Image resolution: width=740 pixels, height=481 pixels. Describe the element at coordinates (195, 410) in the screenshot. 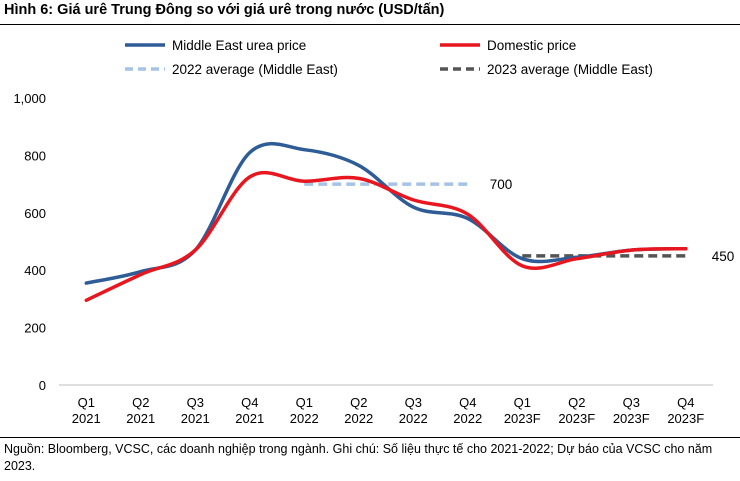

I see `x-tick-label: Q3 2021` at that location.